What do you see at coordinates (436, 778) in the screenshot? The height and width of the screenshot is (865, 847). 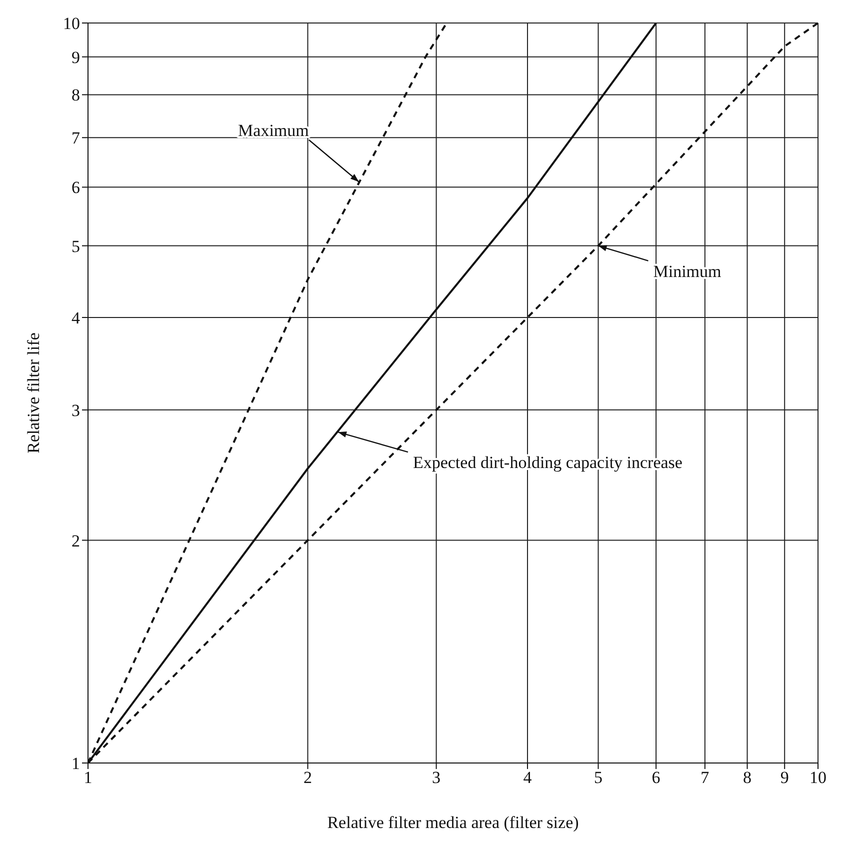 I see `x-tick-label: 3` at bounding box center [436, 778].